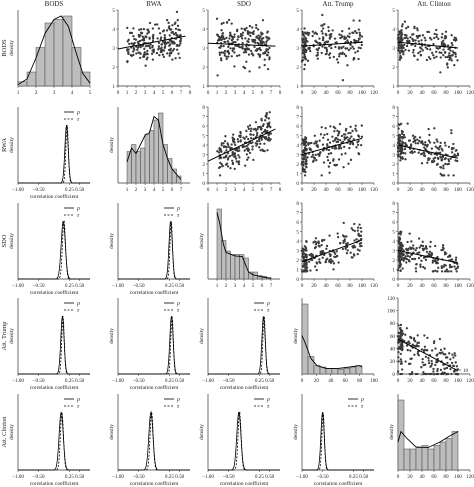 The width and height of the screenshot is (474, 487). I want to click on y-axis-label: density, so click(112, 145).